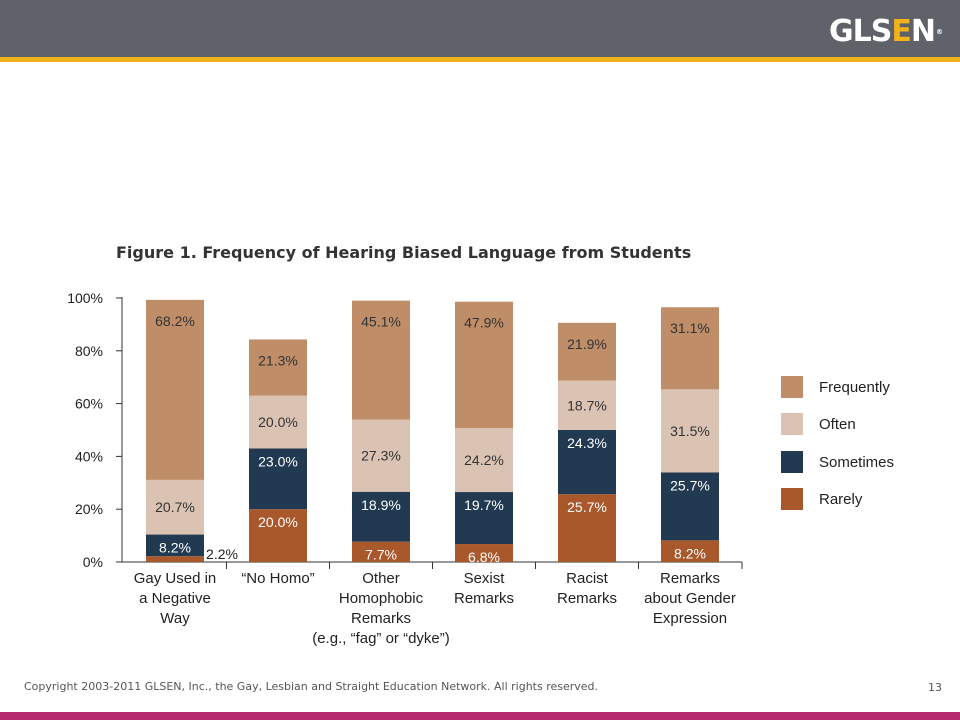 The width and height of the screenshot is (960, 720). Describe the element at coordinates (690, 618) in the screenshot. I see `x-category-label: Expression` at that location.